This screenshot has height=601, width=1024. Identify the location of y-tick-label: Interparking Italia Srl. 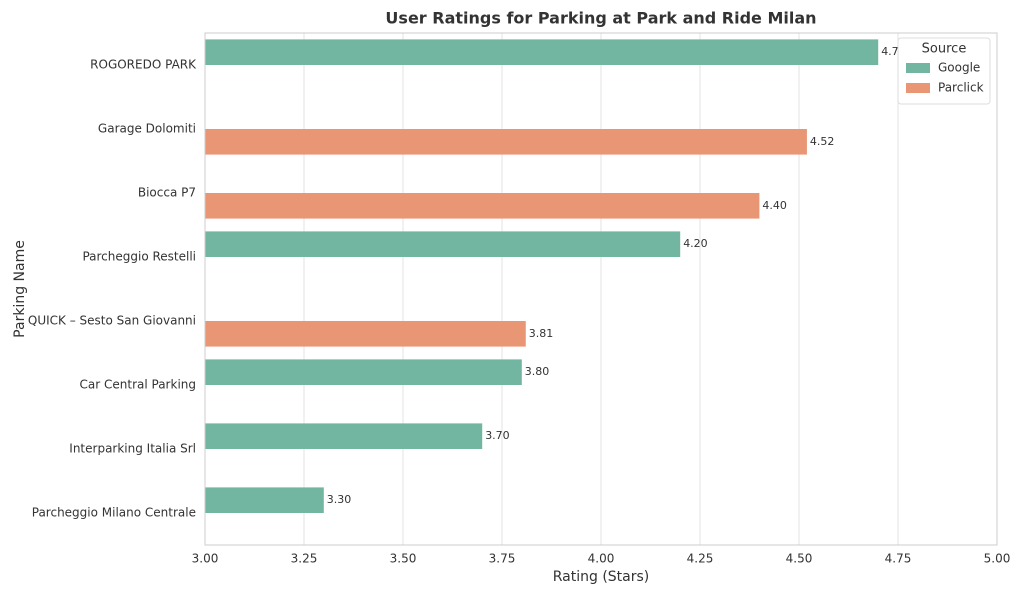
(132, 449).